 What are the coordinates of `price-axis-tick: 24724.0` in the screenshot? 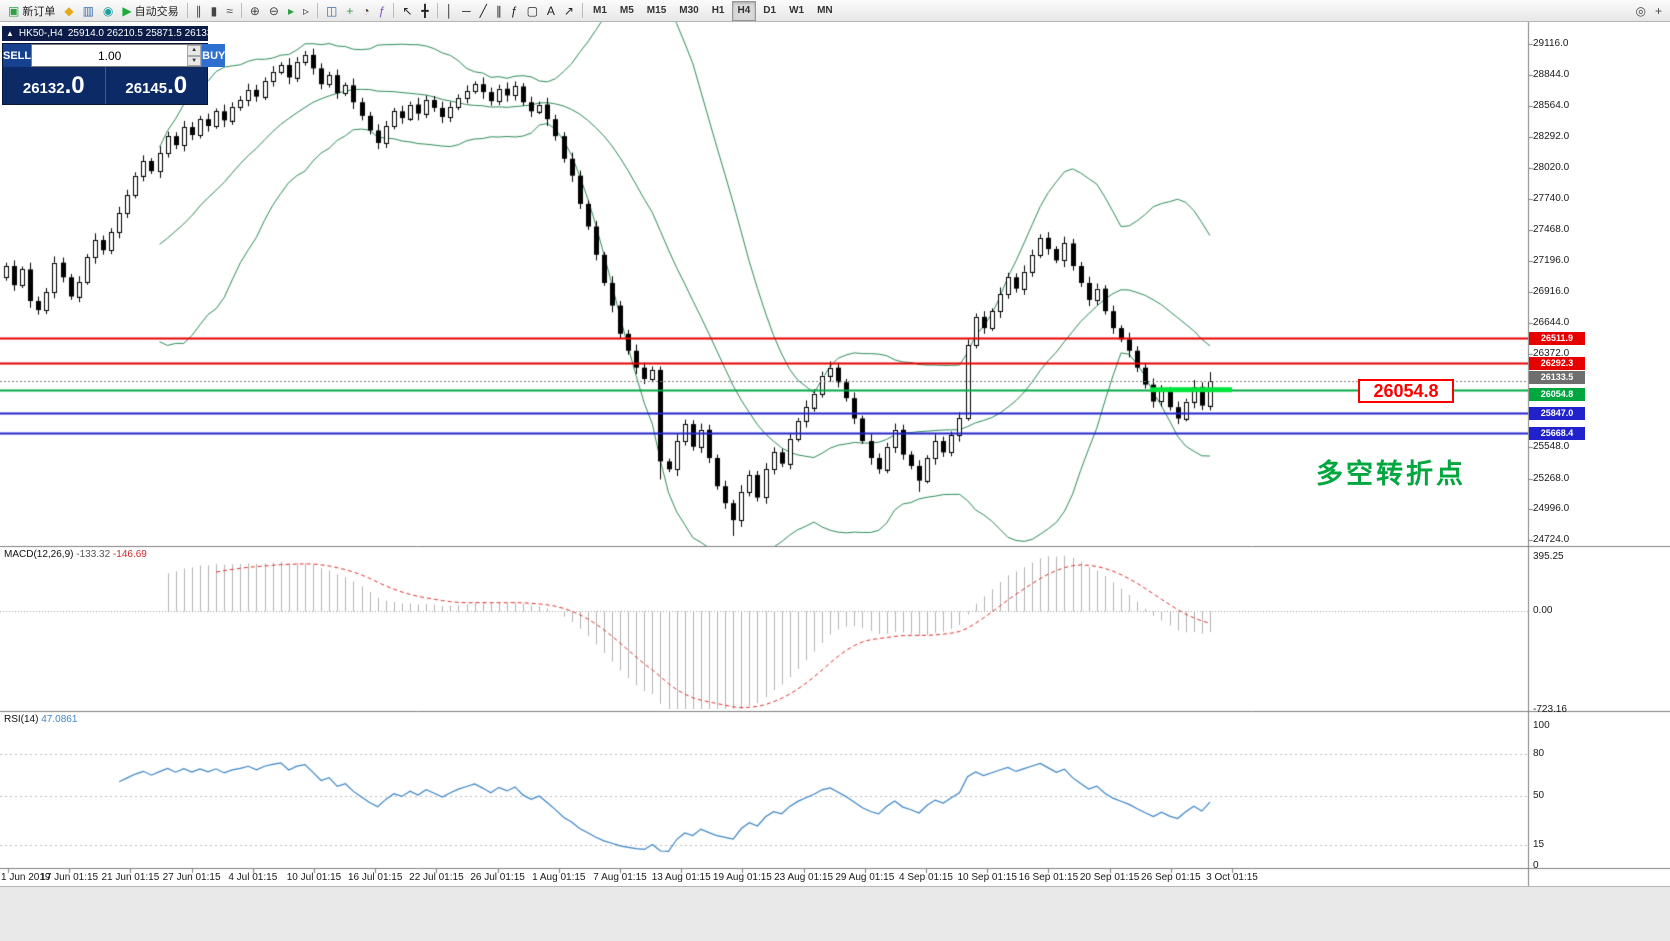 It's located at (1551, 539).